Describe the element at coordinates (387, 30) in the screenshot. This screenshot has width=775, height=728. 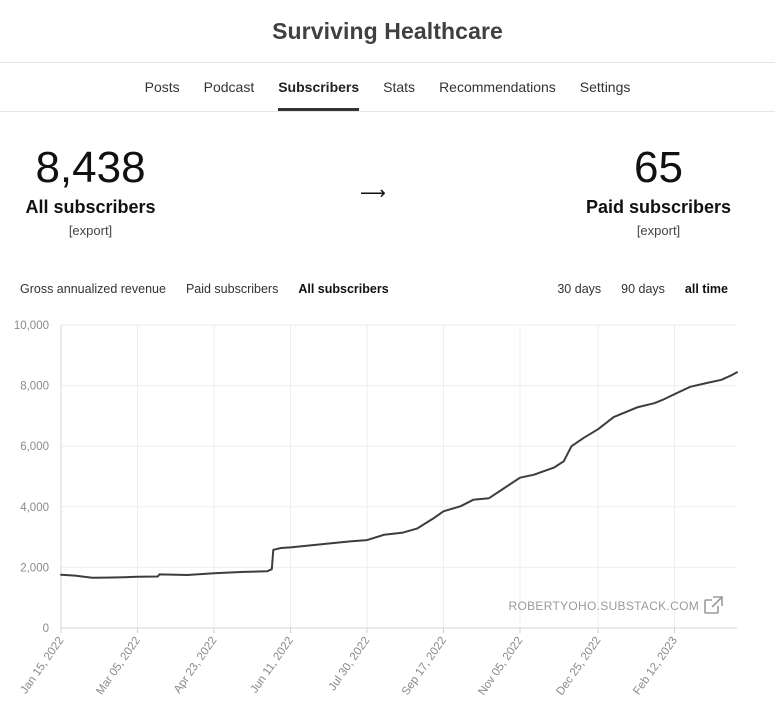
I see `publication-title: Surviving Healthcare` at that location.